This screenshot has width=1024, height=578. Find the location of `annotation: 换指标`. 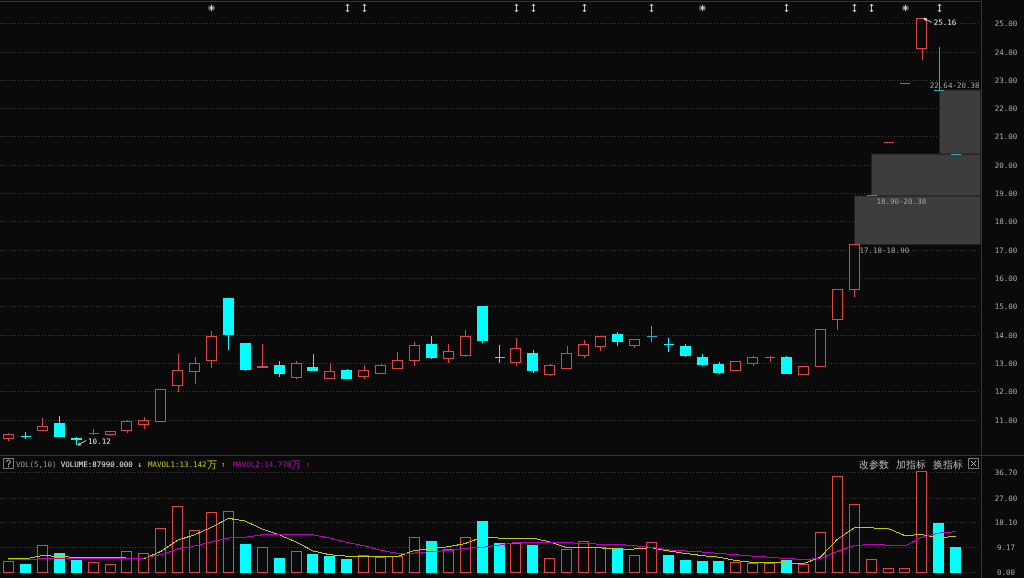

annotation: 换指标 is located at coordinates (948, 464).